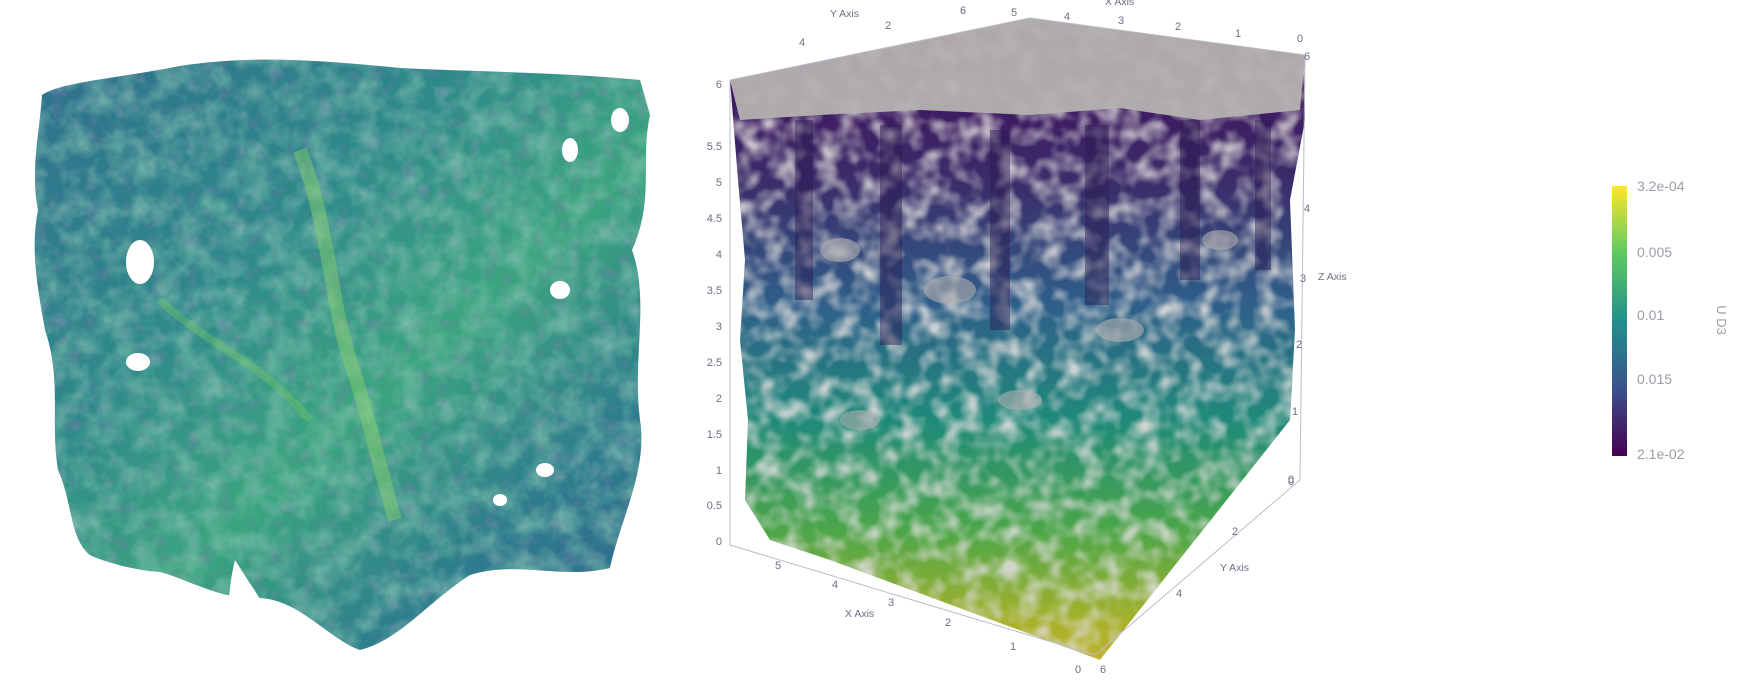 This screenshot has width=1740, height=682. What do you see at coordinates (719, 471) in the screenshot?
I see `z-tick-1: 1` at bounding box center [719, 471].